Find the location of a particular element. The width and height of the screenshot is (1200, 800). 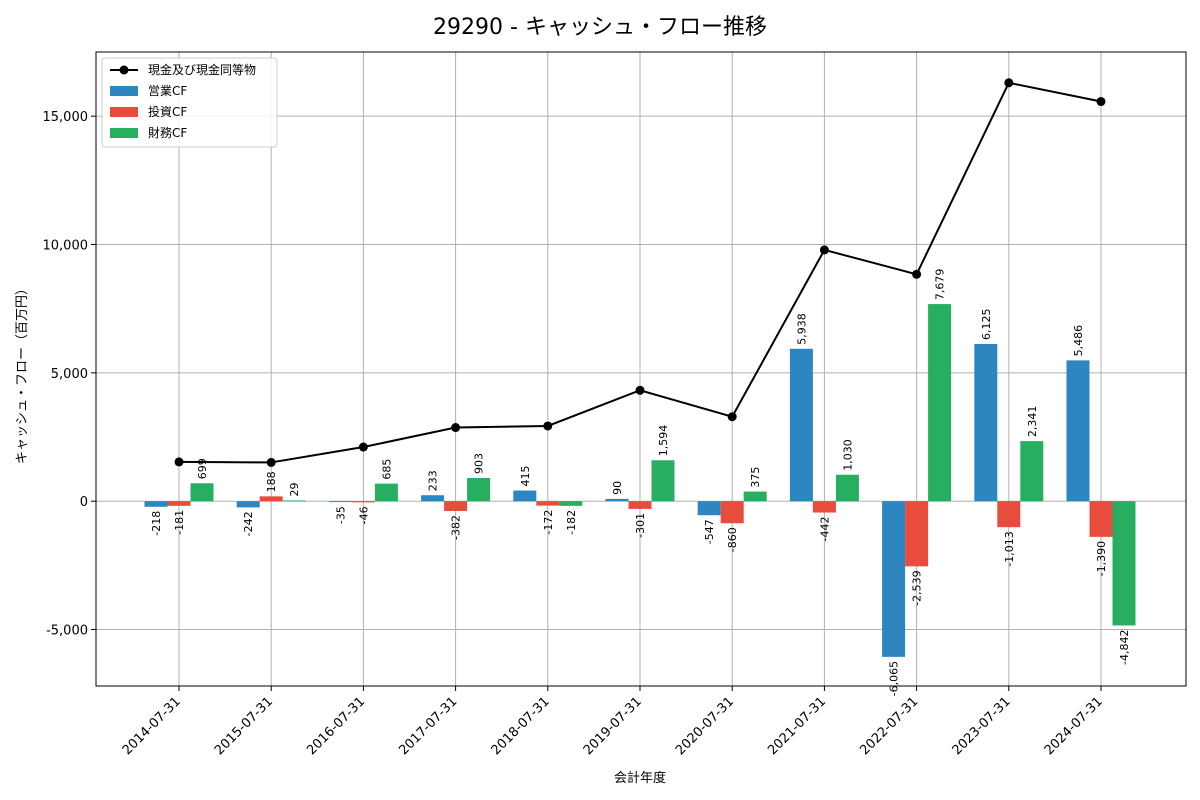

bar-data-label: 1,030 is located at coordinates (847, 455).